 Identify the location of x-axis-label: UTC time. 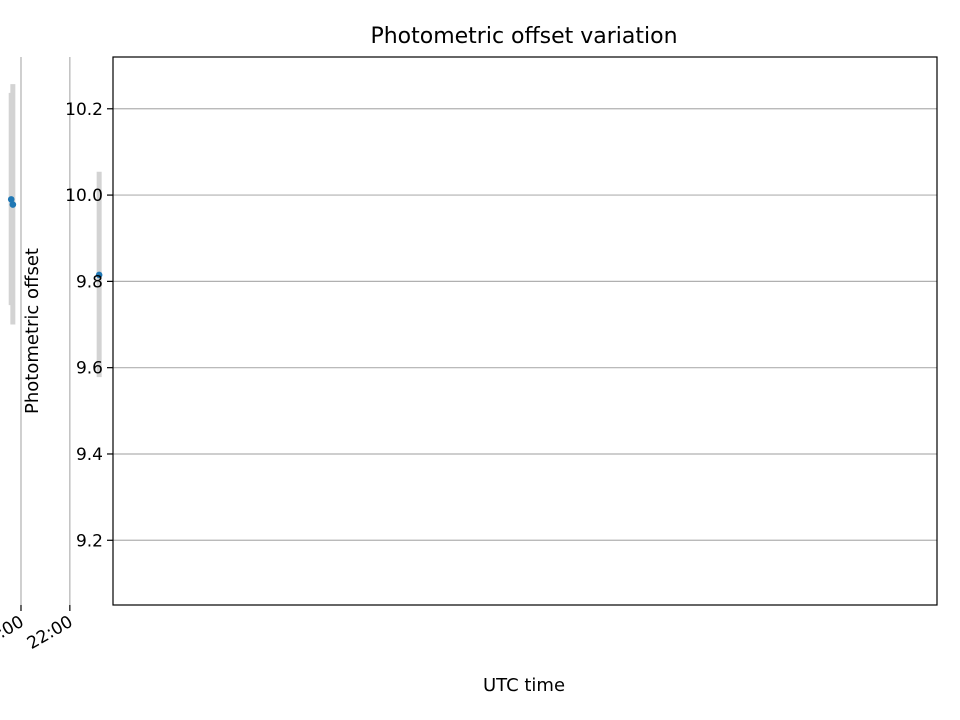
(524, 685).